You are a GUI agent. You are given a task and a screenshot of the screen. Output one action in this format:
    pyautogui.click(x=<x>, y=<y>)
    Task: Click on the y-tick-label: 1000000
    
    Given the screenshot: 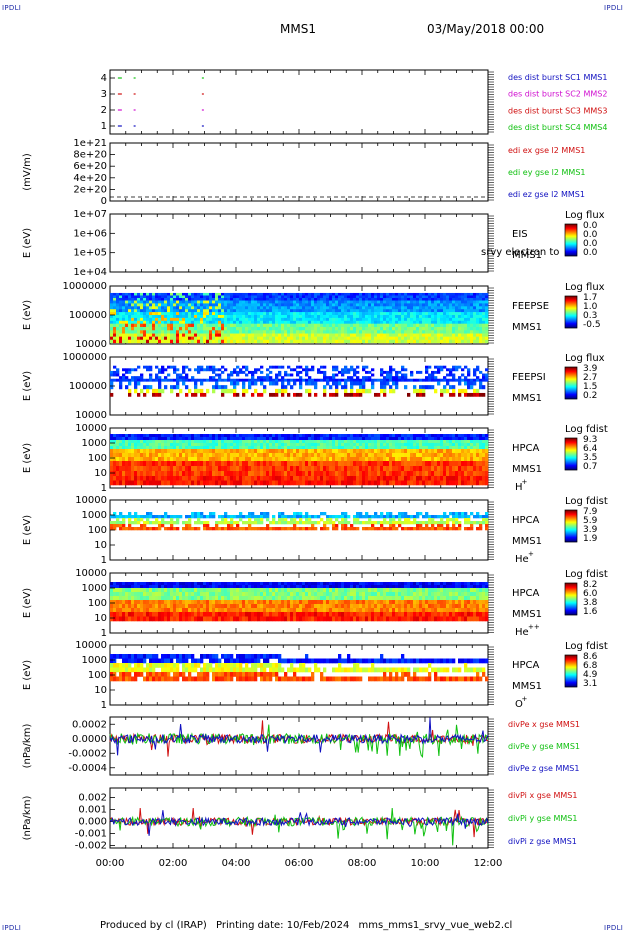 What is the action you would take?
    pyautogui.click(x=84, y=286)
    